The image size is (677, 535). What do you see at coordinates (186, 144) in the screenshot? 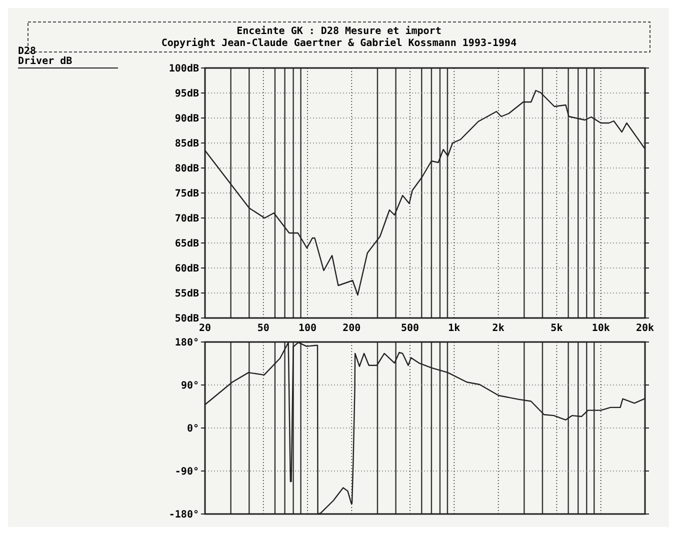
I see `y-tick-label: 85dB` at bounding box center [186, 144].